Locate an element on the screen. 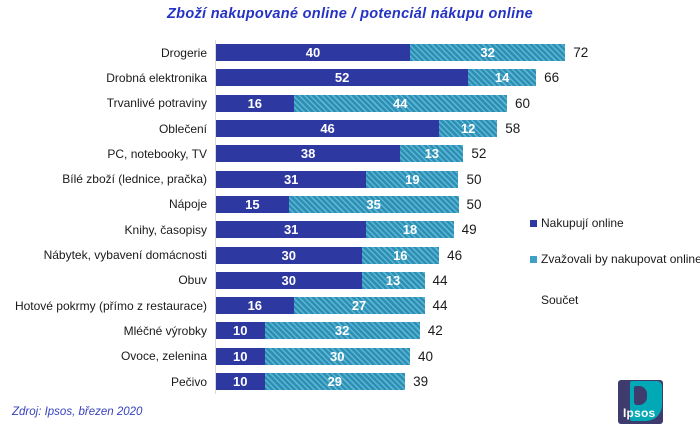 The height and width of the screenshot is (440, 700). bar-row: Nápoje 15 35 50 is located at coordinates (350, 204).